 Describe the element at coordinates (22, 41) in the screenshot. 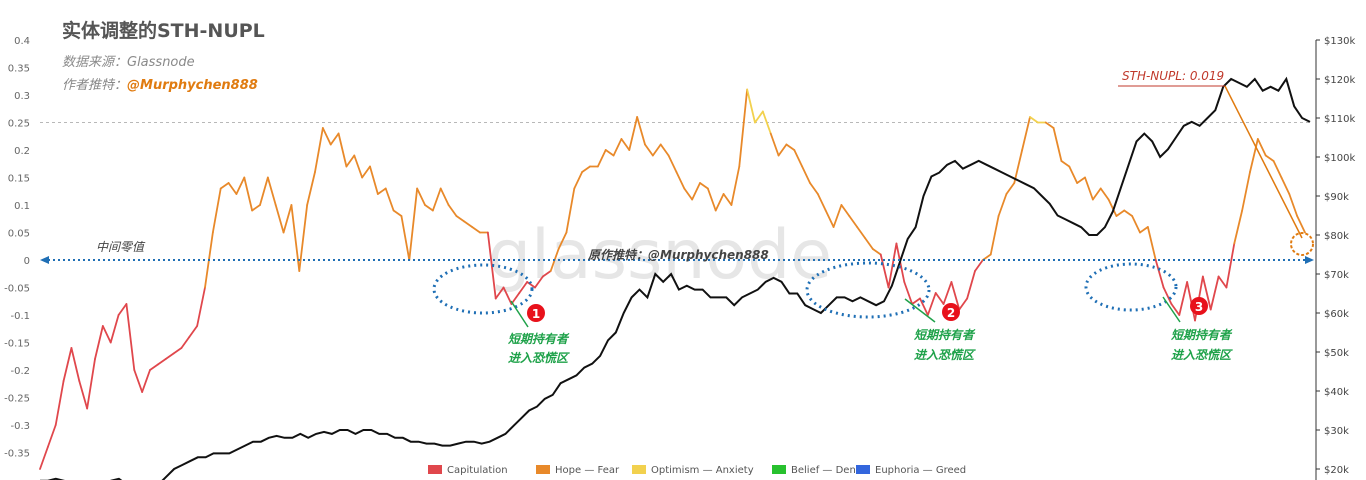

I see `left-axis-tick-label: 0.4` at that location.